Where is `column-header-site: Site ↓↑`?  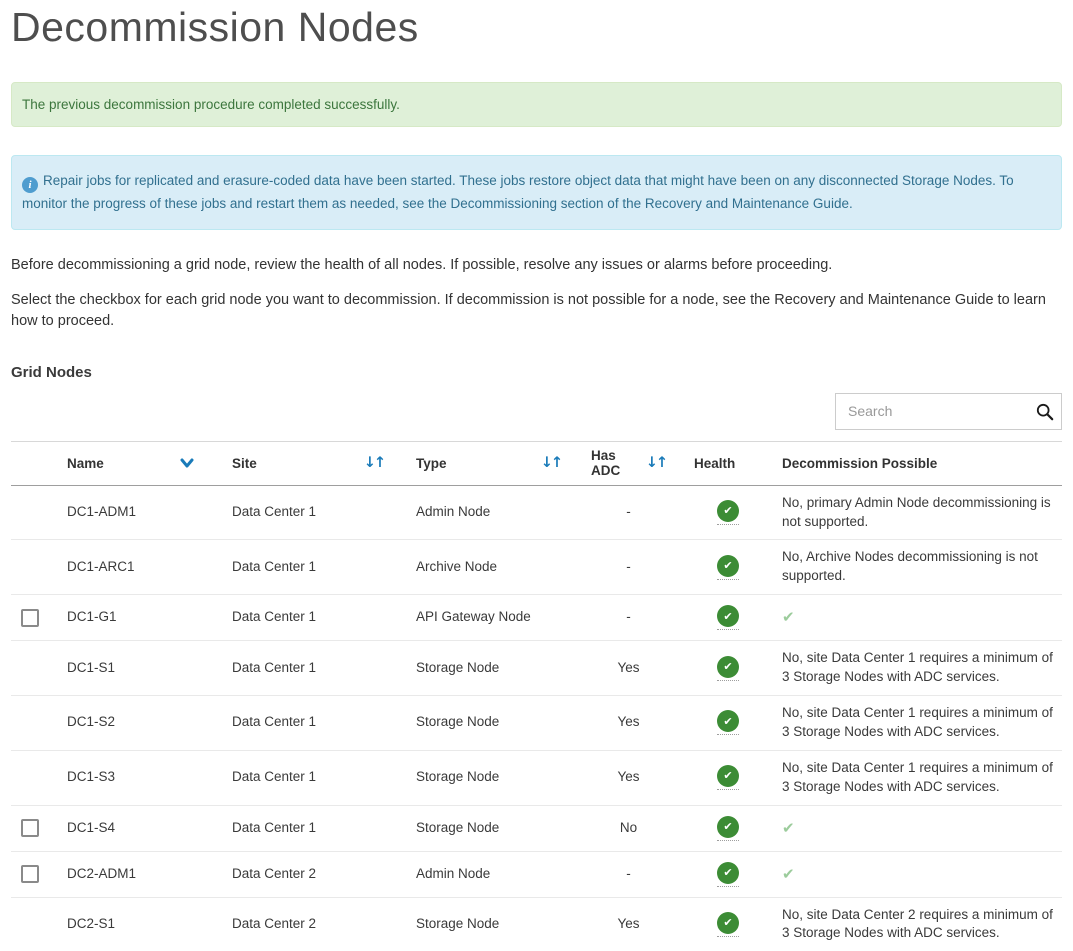
column-header-site: Site ↓↑ is located at coordinates (318, 463).